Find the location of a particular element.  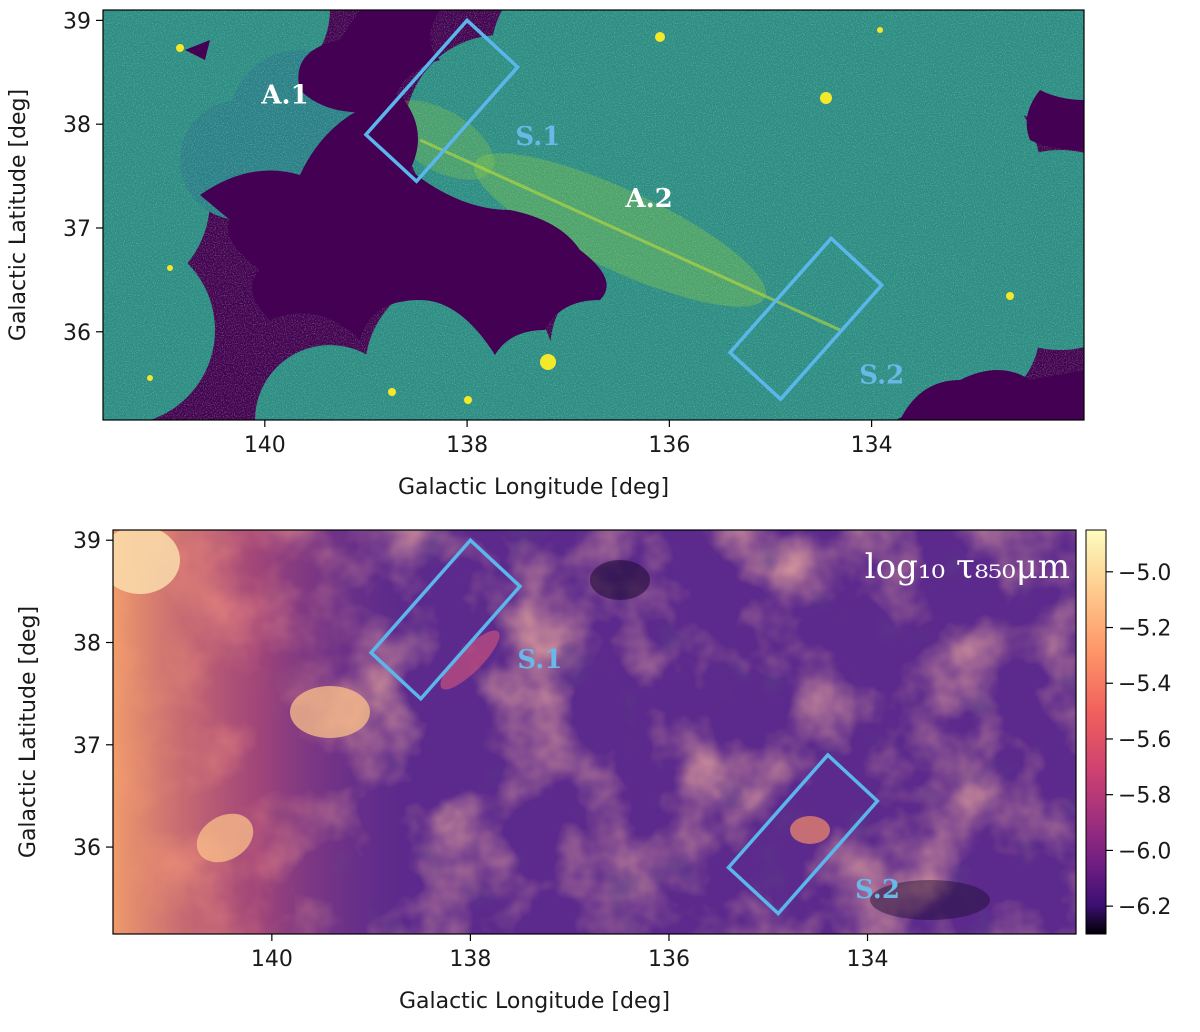

colorbar-tick-label: −6.0 is located at coordinates (1144, 851).